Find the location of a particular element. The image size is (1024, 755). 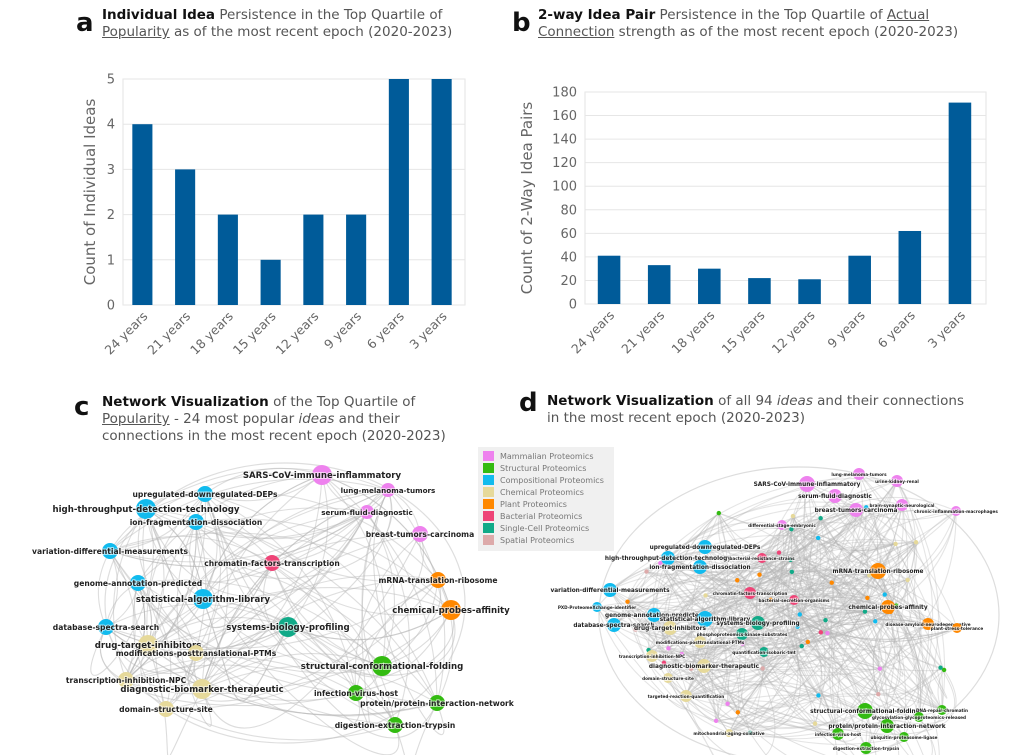

legend-item: Plant Proteomics is located at coordinates (548, 504).